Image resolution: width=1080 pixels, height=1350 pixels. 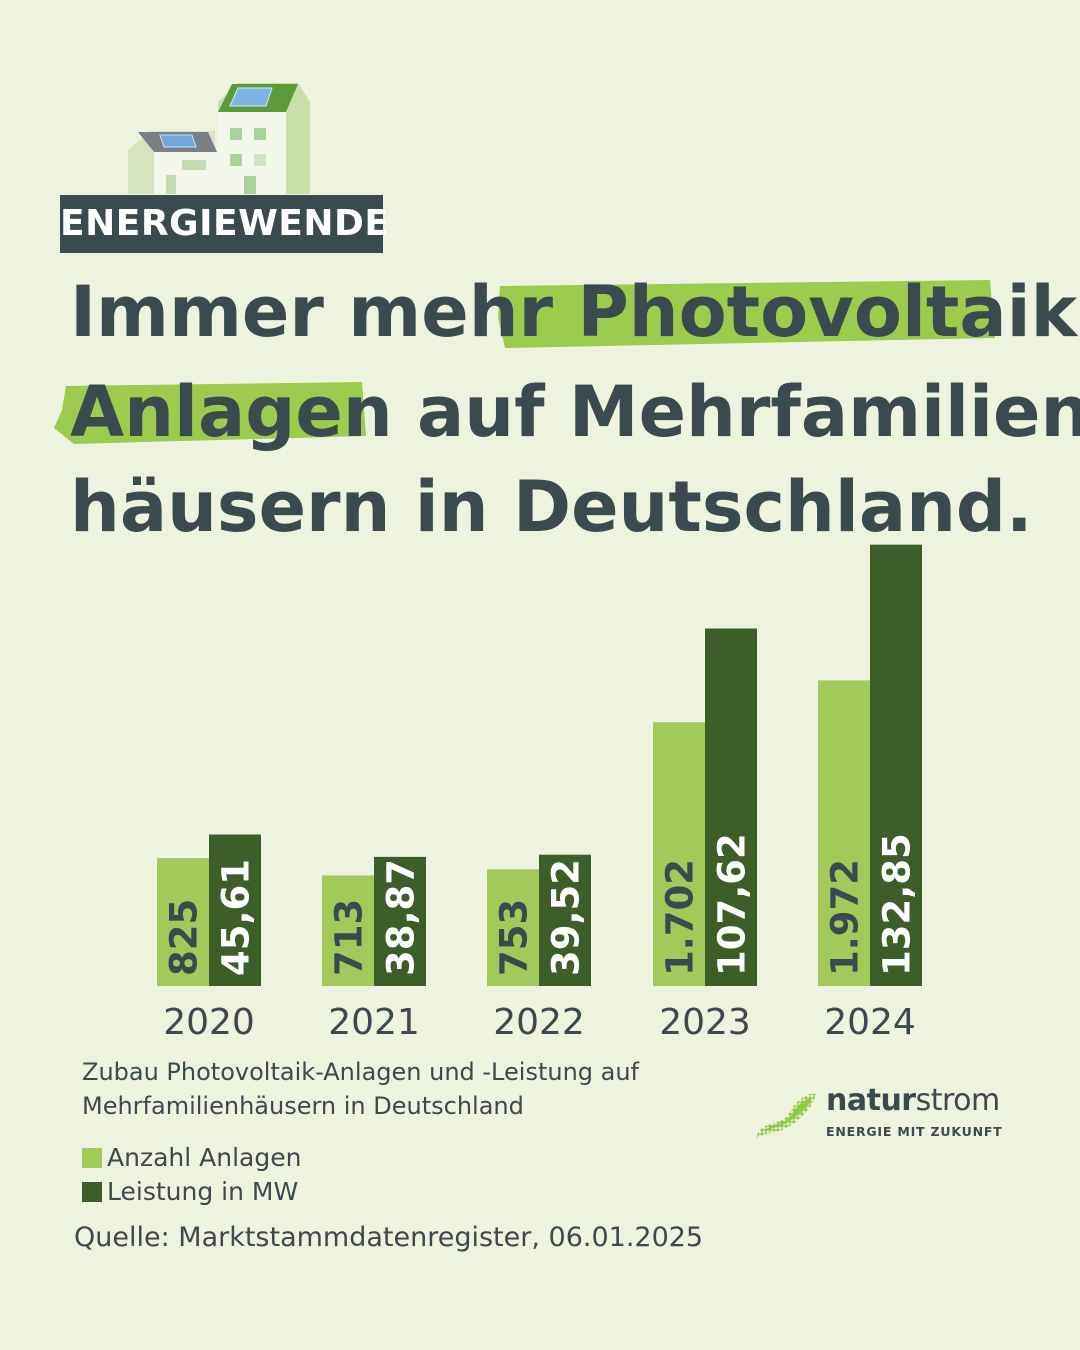 I want to click on headline-line-1: Immer mehr Photovoltaik-, so click(x=575, y=312).